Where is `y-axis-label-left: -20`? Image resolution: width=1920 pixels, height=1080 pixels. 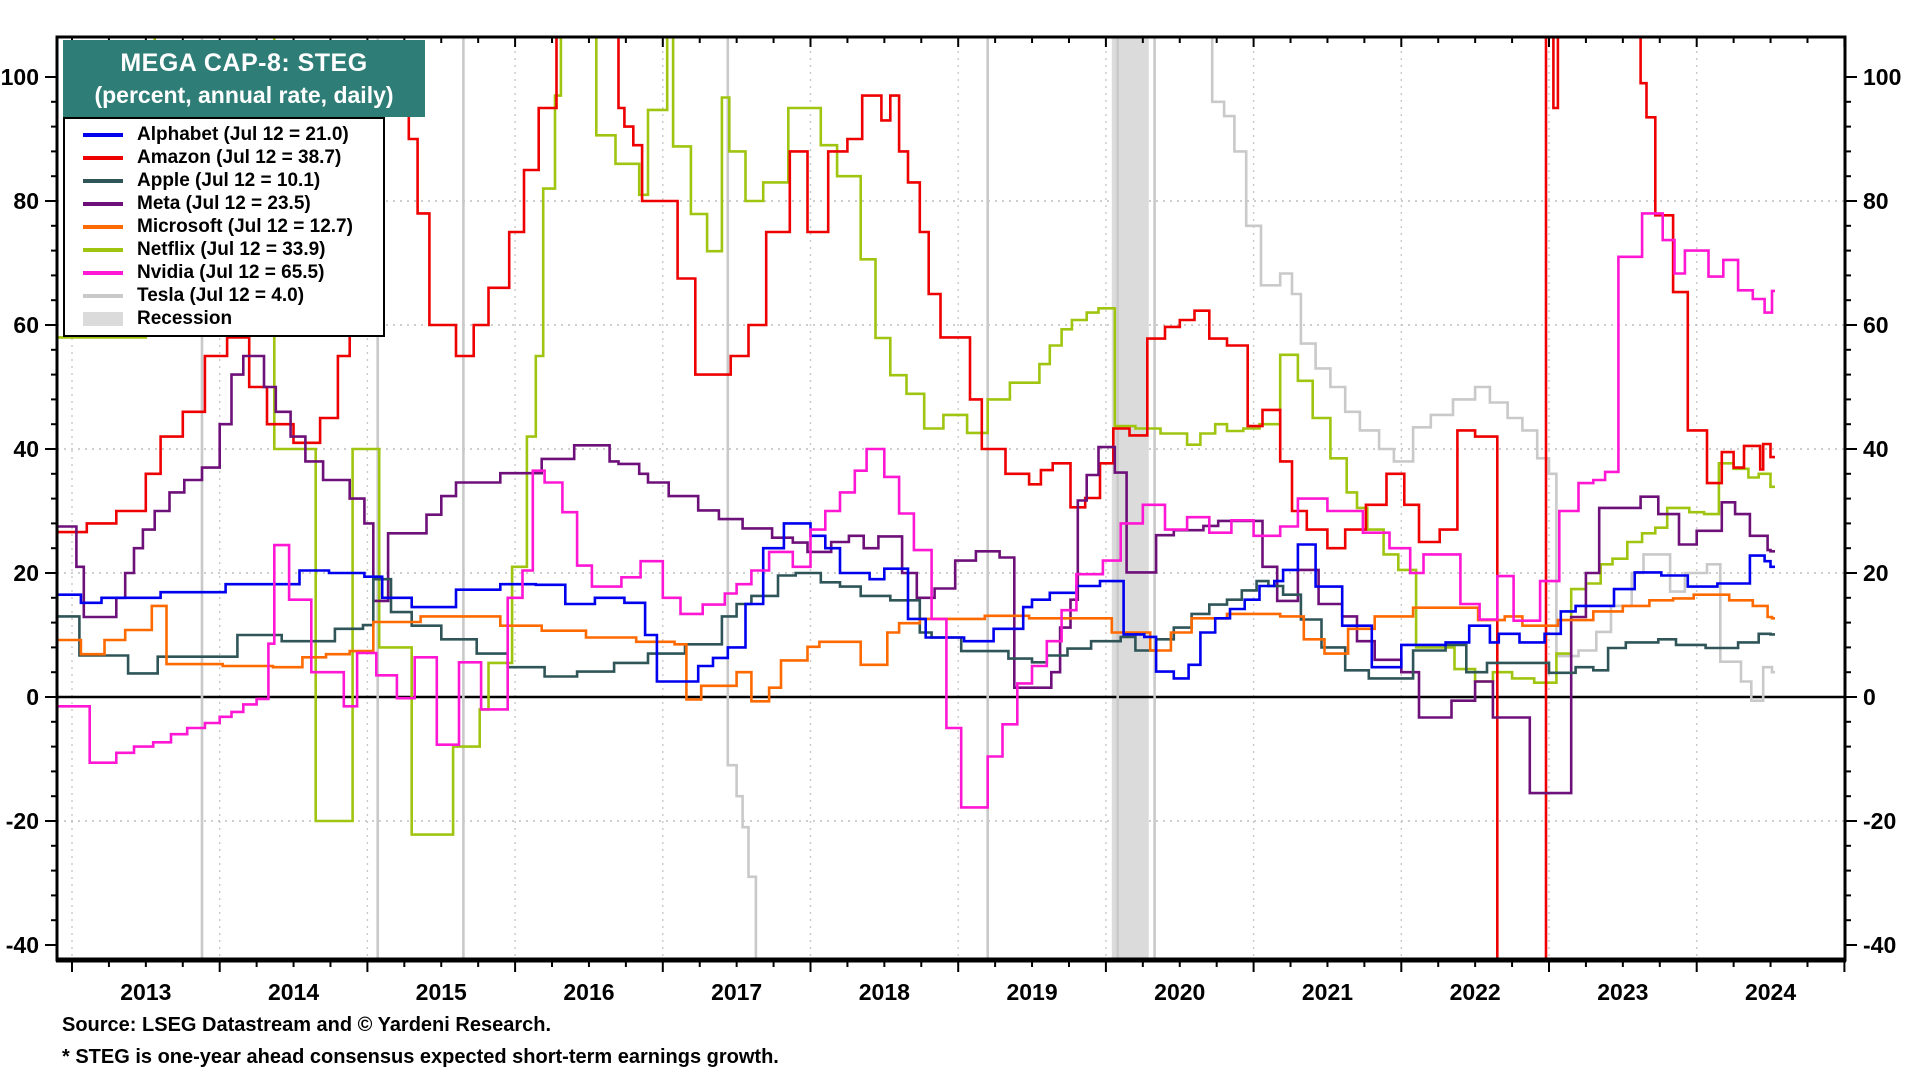
y-axis-label-left: -20 is located at coordinates (22, 821).